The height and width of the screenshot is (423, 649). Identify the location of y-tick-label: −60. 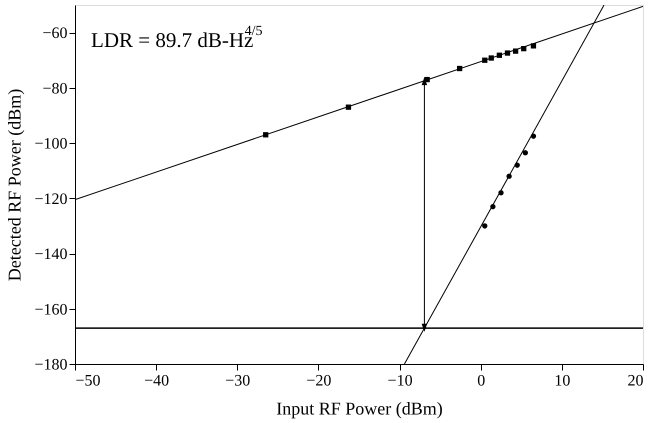
(55, 33).